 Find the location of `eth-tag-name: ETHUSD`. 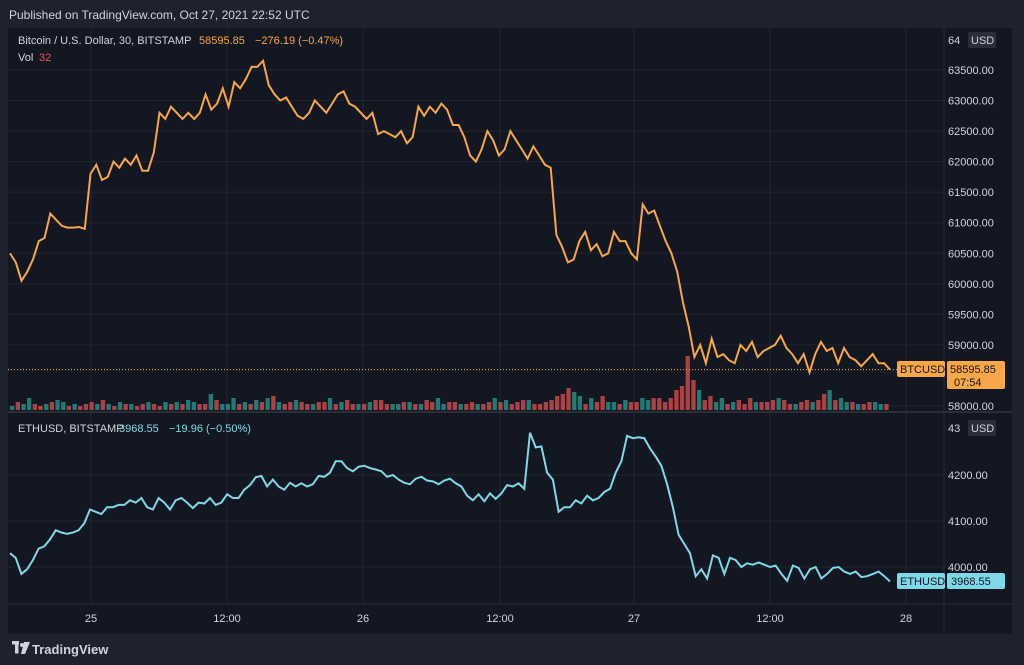

eth-tag-name: ETHUSD is located at coordinates (922, 582).